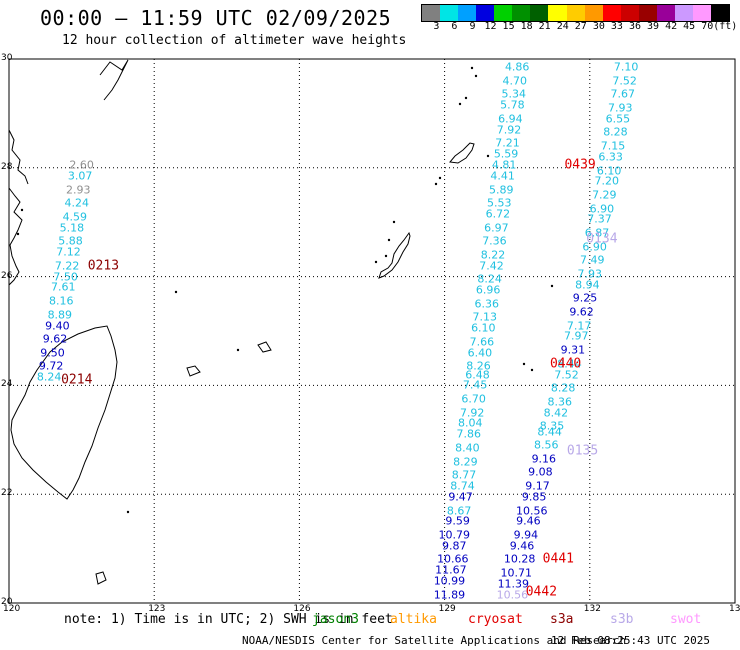  What do you see at coordinates (491, 266) in the screenshot?
I see `wave-height-point: 7.42` at bounding box center [491, 266].